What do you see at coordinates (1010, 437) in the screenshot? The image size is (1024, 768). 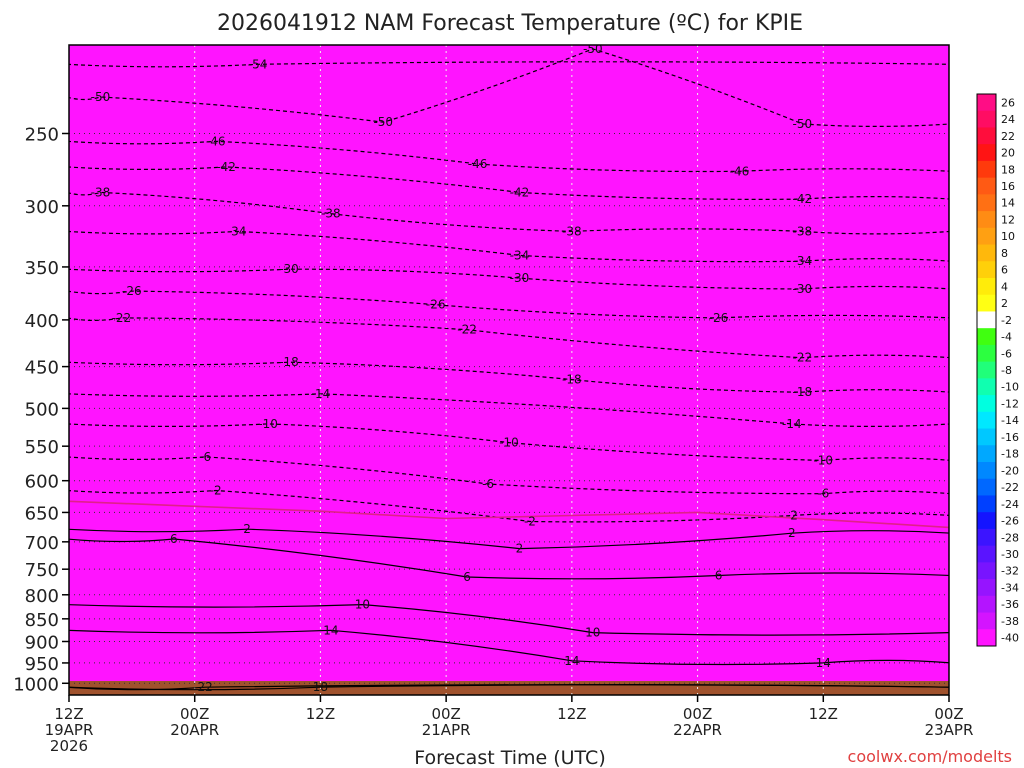 I see `colorbar-label: -16` at bounding box center [1010, 437].